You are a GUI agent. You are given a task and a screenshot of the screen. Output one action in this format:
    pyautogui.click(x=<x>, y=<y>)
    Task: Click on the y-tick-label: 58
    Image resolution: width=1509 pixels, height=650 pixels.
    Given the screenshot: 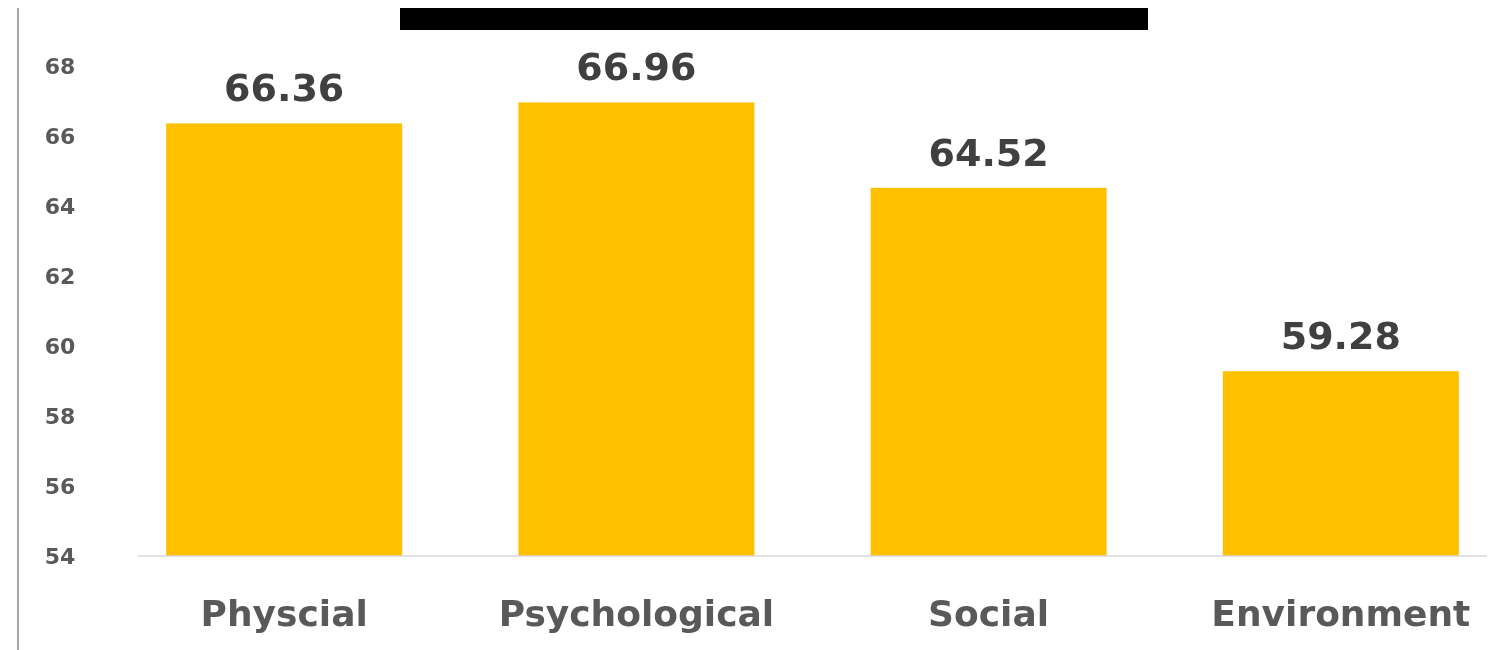 What is the action you would take?
    pyautogui.click(x=60, y=416)
    